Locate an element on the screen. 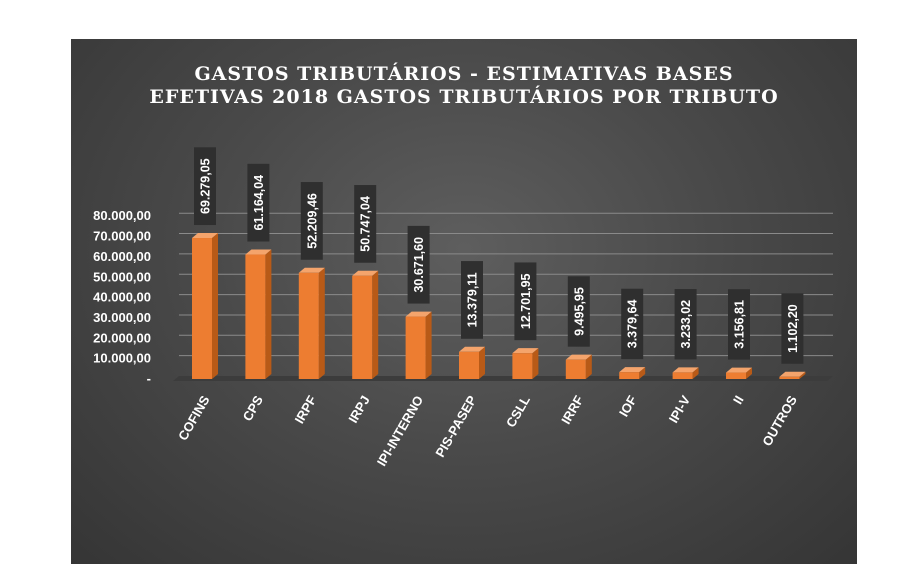 The height and width of the screenshot is (569, 906). y-tick-label: 70.000,00 is located at coordinates (122, 236).